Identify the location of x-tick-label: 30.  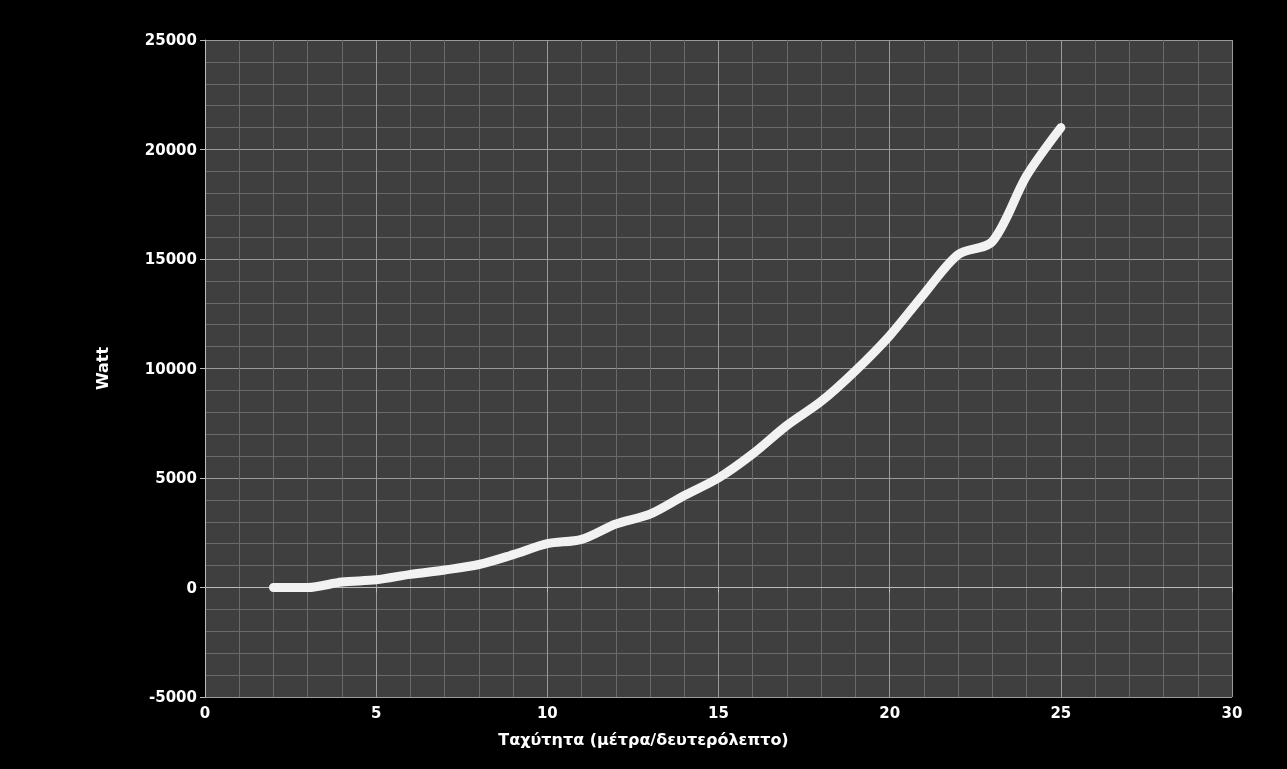
(1232, 712).